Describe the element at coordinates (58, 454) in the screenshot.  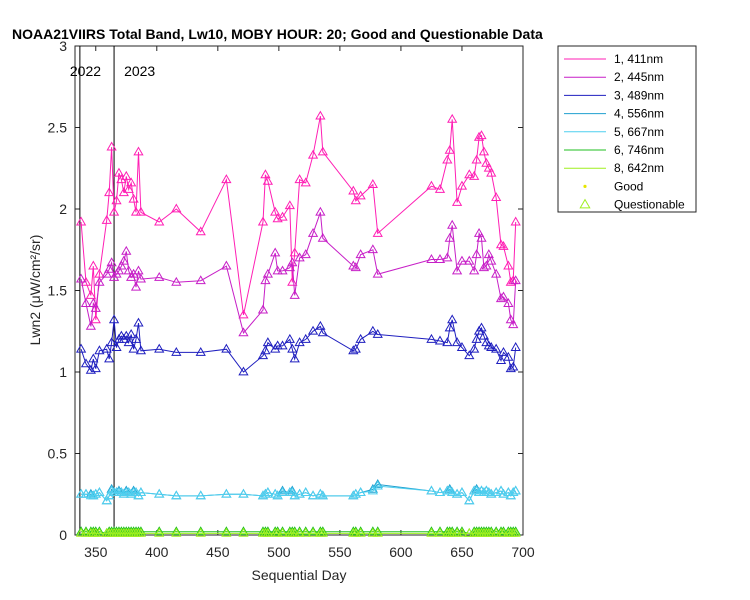
I see `y-tick-label: 0.5` at that location.